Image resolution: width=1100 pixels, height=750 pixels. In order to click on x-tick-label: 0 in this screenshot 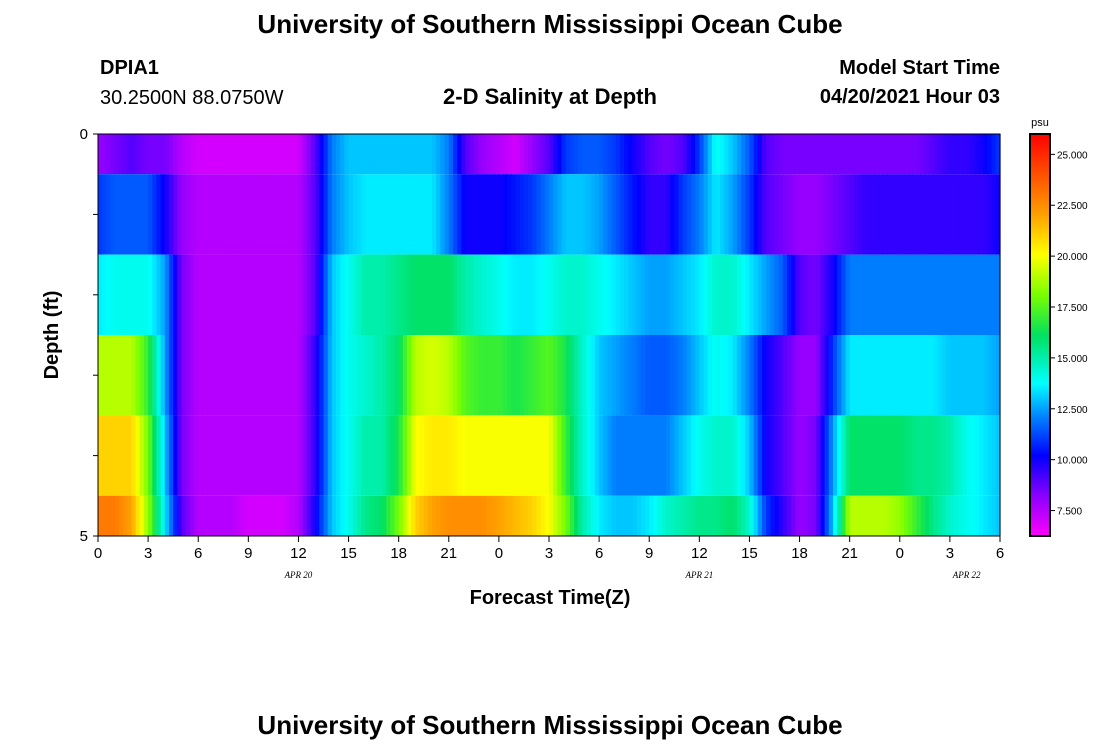, I will do `click(98, 553)`.